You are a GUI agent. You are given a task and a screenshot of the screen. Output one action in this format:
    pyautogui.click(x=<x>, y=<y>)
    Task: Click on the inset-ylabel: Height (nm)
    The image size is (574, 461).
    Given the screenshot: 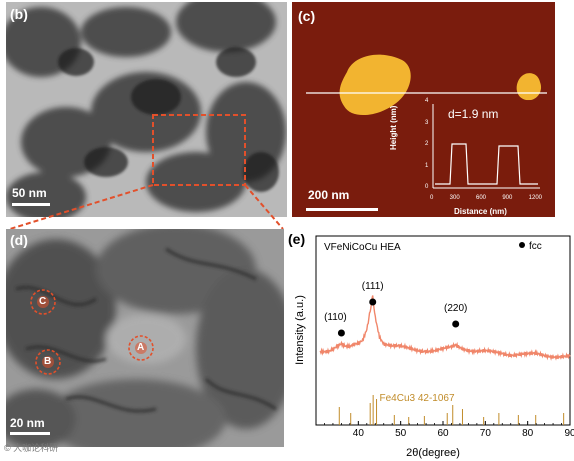 What is the action you would take?
    pyautogui.click(x=393, y=127)
    